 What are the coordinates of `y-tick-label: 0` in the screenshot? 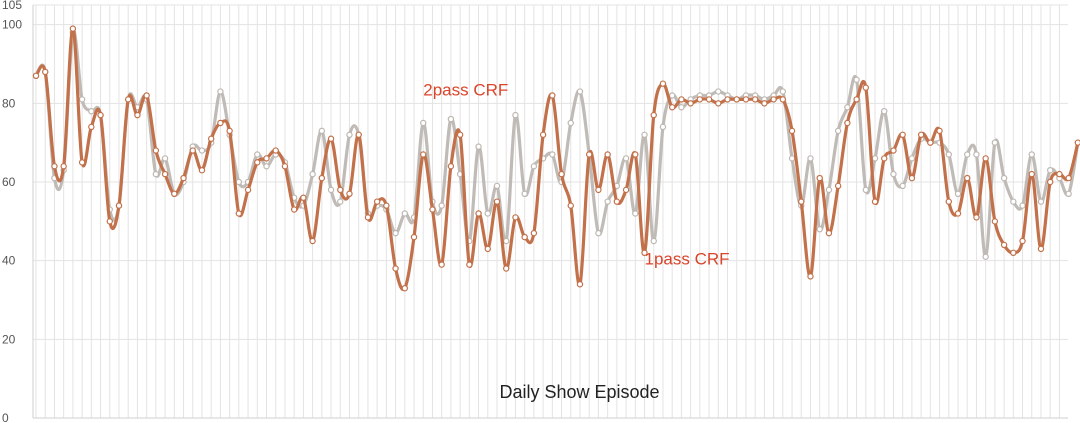 It's located at (5, 417).